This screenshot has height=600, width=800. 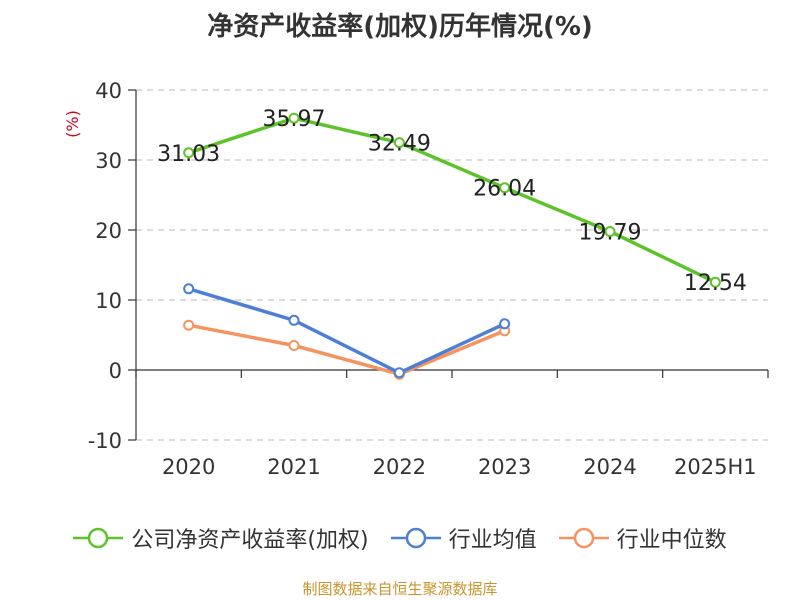 I want to click on legend-item: 公司净资产收益率(加权), so click(x=221, y=538).